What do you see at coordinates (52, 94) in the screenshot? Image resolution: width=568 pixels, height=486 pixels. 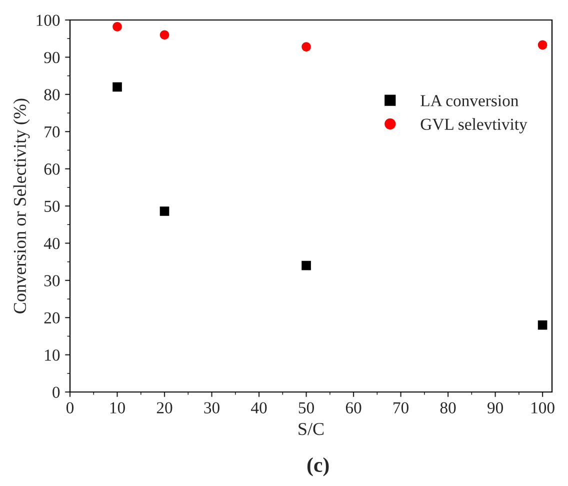 I see `y-tick-label: 80` at bounding box center [52, 94].